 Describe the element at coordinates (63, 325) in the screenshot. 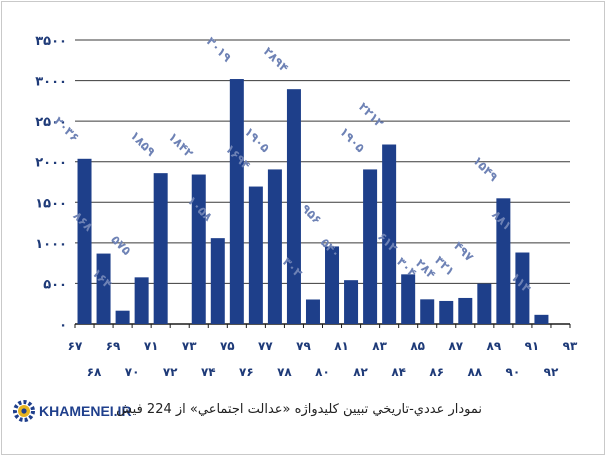

I see `y-tick-label: ۰` at that location.